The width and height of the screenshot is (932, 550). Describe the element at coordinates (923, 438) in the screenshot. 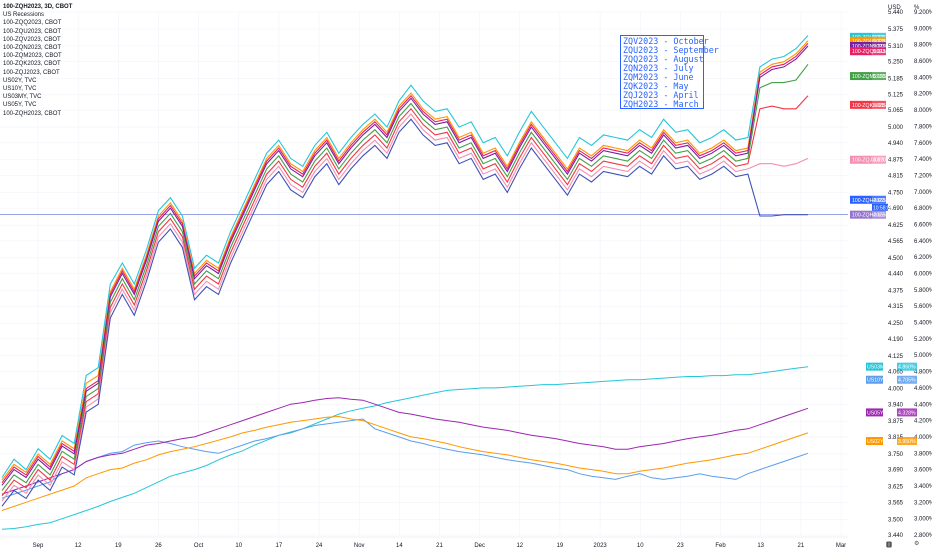

I see `percent-tick-label: 4.000%` at that location.